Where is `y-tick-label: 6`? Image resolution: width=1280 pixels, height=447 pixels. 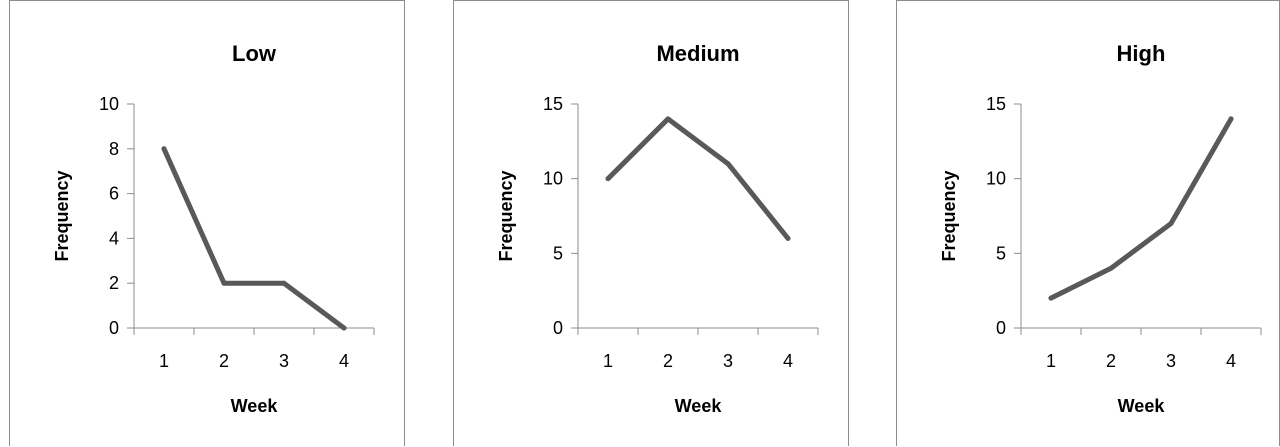 y-tick-label: 6 is located at coordinates (114, 194).